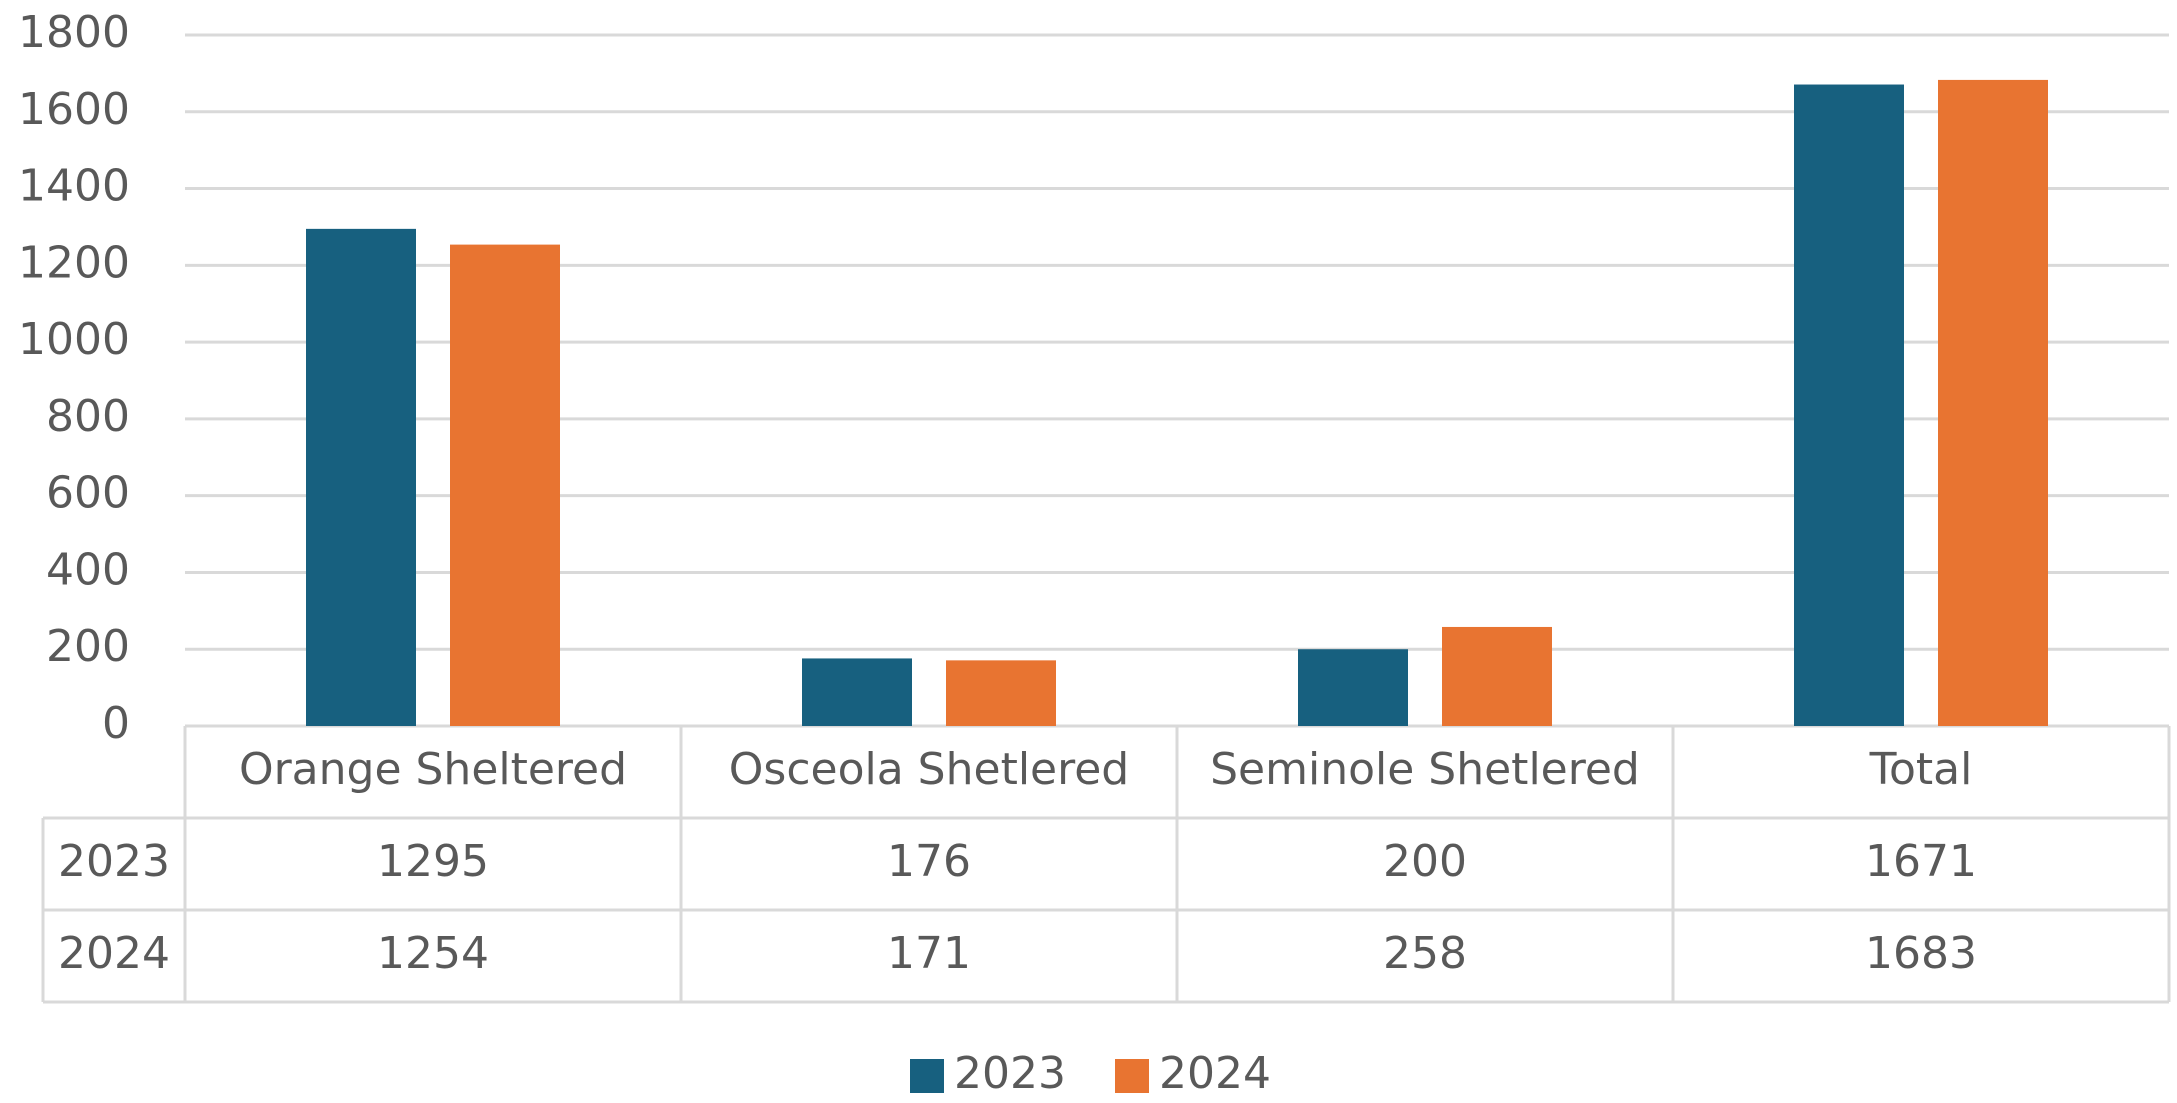  I want to click on table-cell: 176, so click(929, 861).